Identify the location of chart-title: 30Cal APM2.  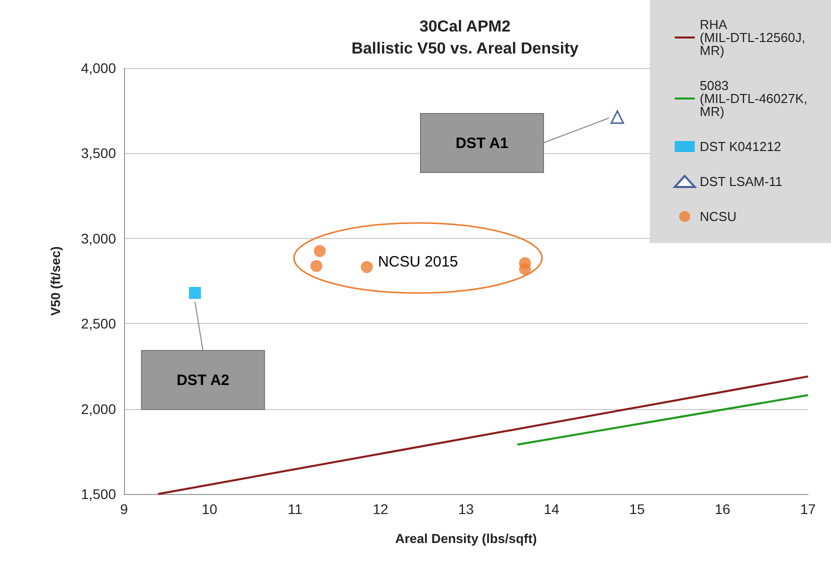
(465, 27).